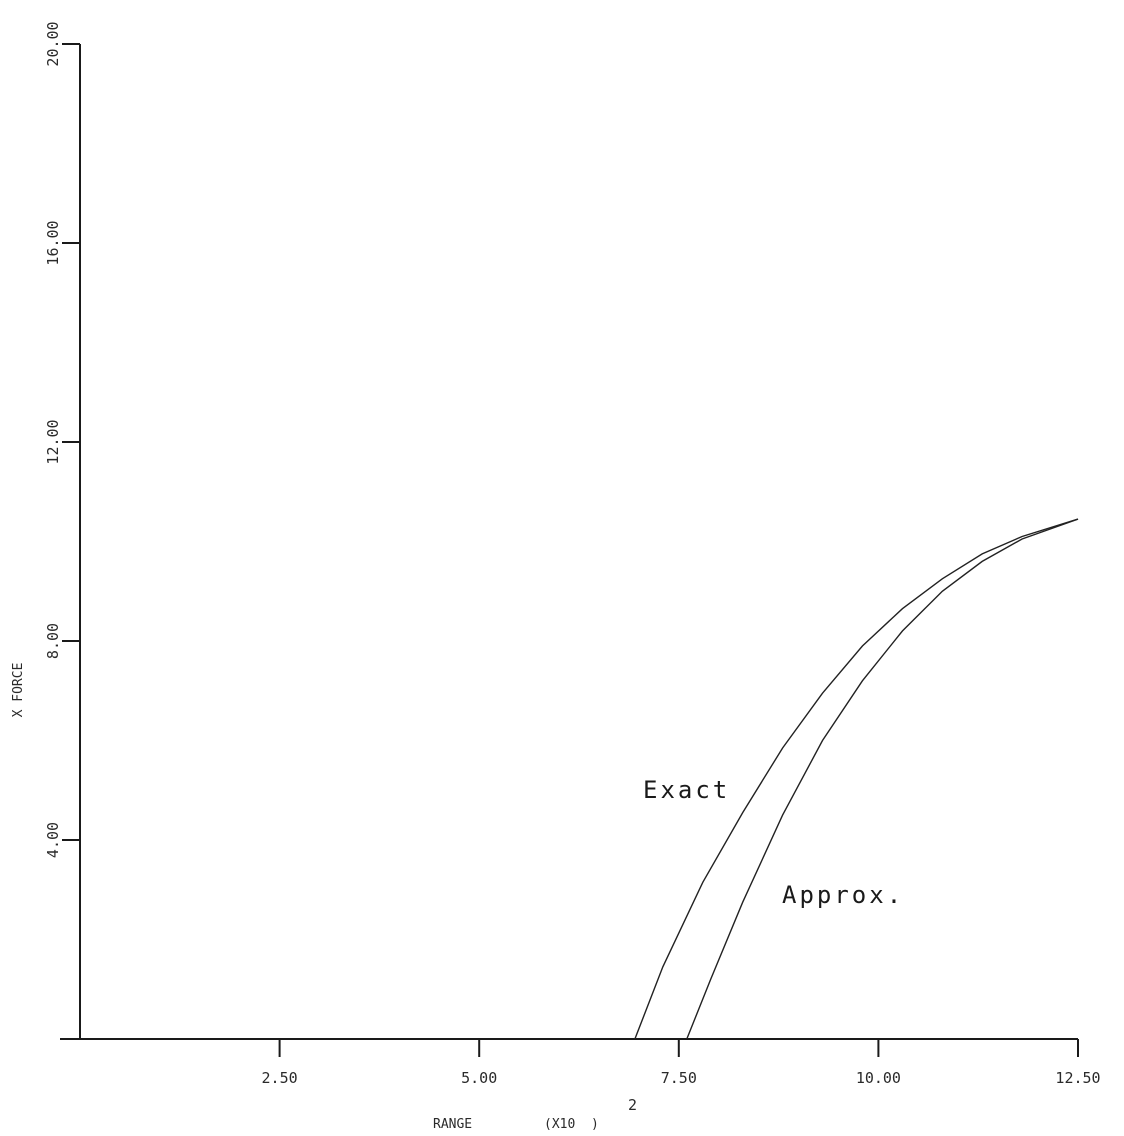 Image resolution: width=1124 pixels, height=1136 pixels. What do you see at coordinates (686, 790) in the screenshot?
I see `annotation-exact: Exact` at bounding box center [686, 790].